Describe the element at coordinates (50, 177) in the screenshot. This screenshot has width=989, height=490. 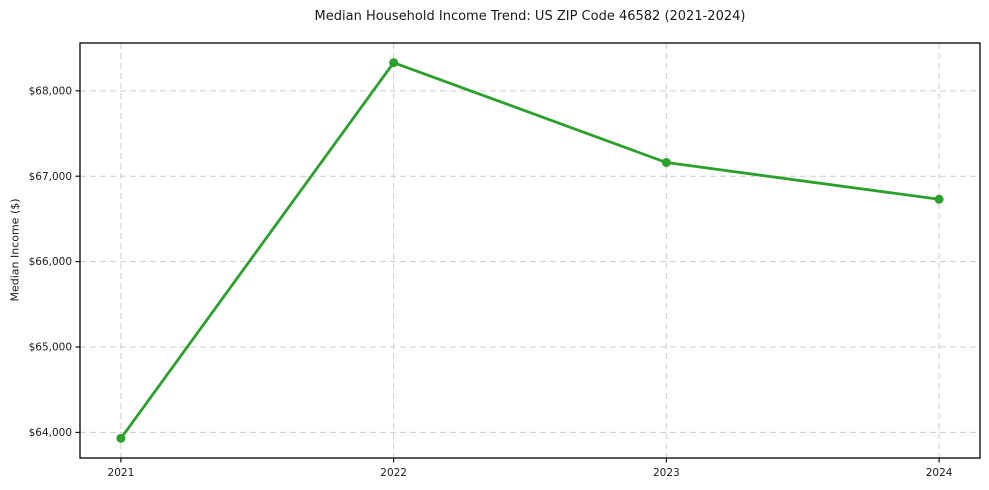
I see `y-tick-label: $67,000` at that location.